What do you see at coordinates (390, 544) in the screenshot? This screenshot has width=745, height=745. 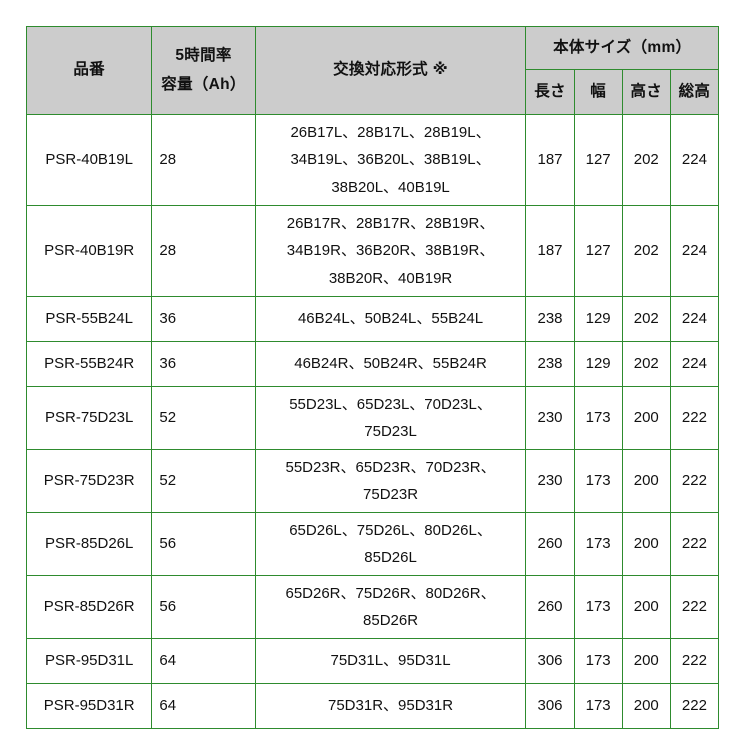 I see `cell-compatible-models: 65D26L、75D26L、80D26L、 85D26L` at bounding box center [390, 544].